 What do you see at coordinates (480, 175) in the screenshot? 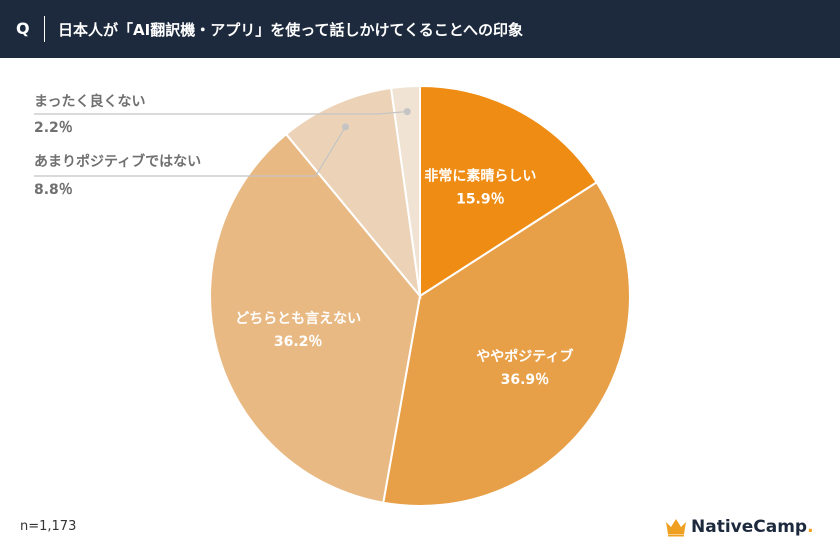
I see `slice-label-1: 非常に素晴らしい` at bounding box center [480, 175].